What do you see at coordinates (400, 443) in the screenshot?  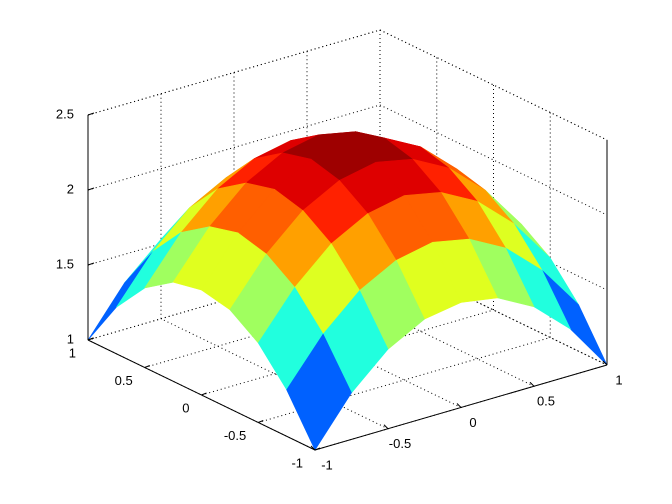 I see `x-tick-label: -0.5` at bounding box center [400, 443].